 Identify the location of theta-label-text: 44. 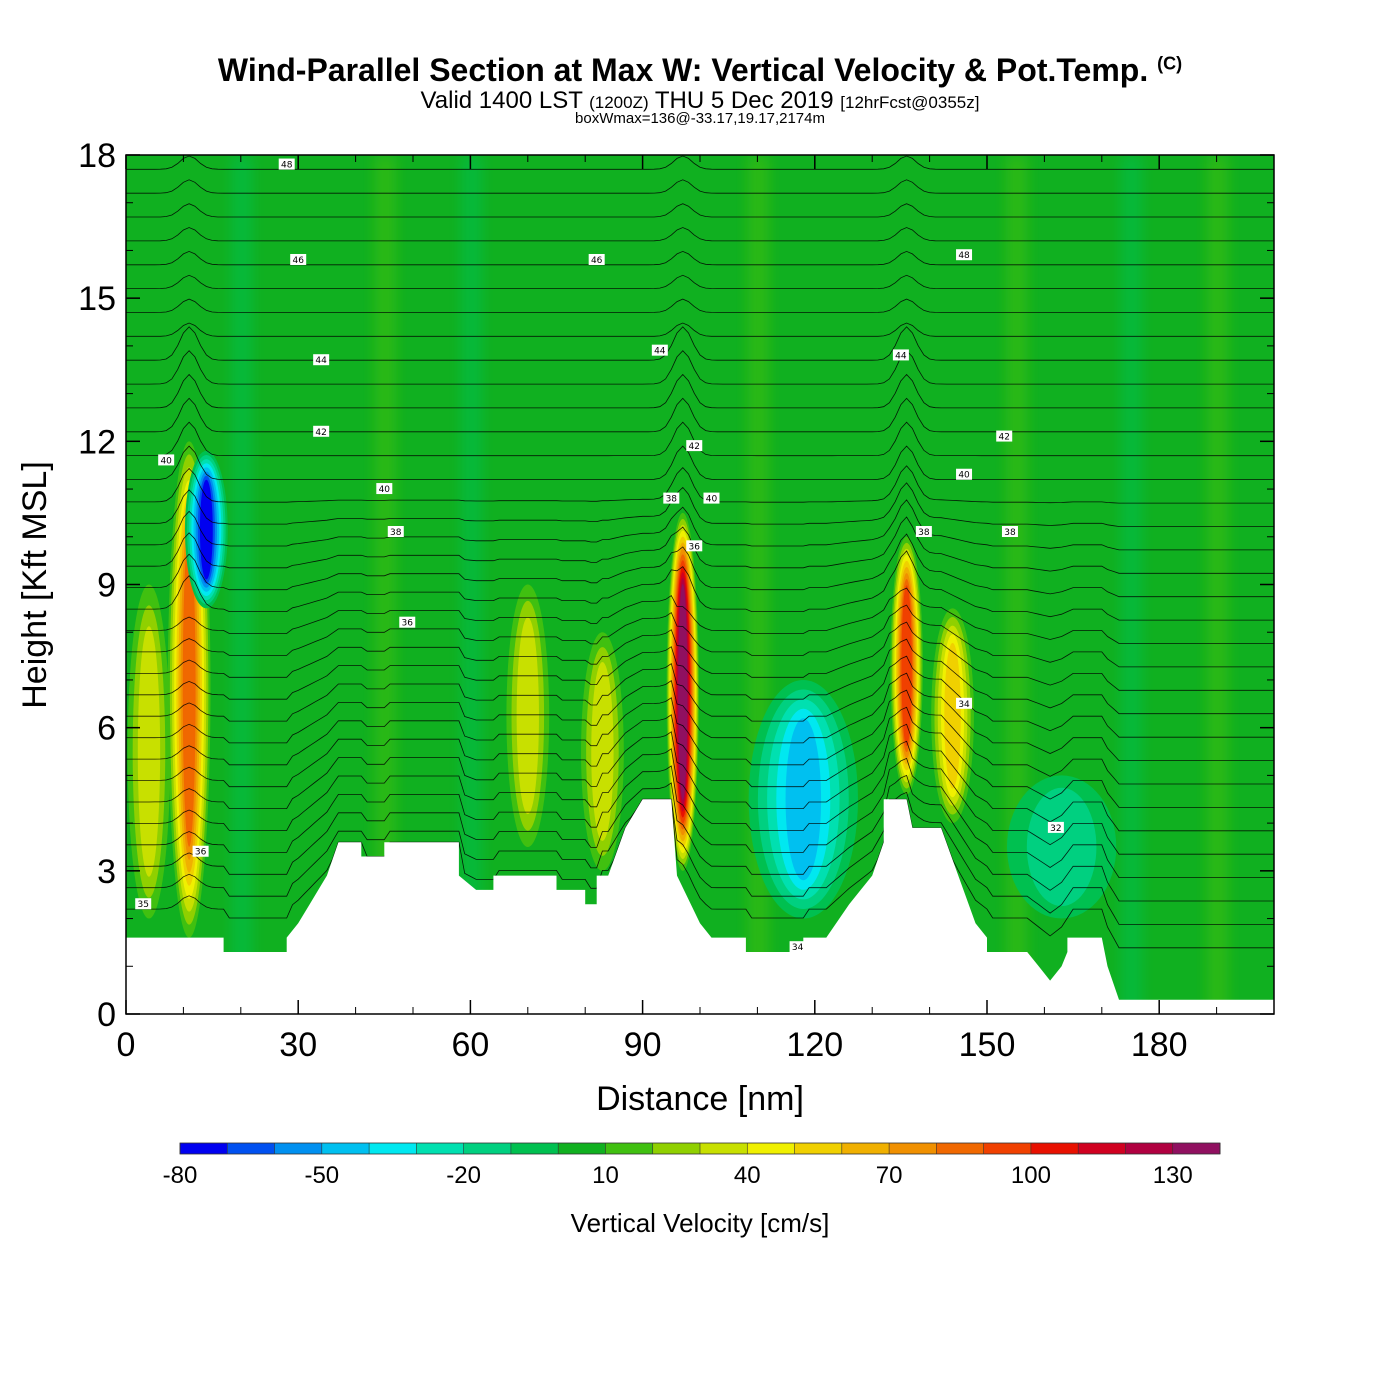
(901, 356).